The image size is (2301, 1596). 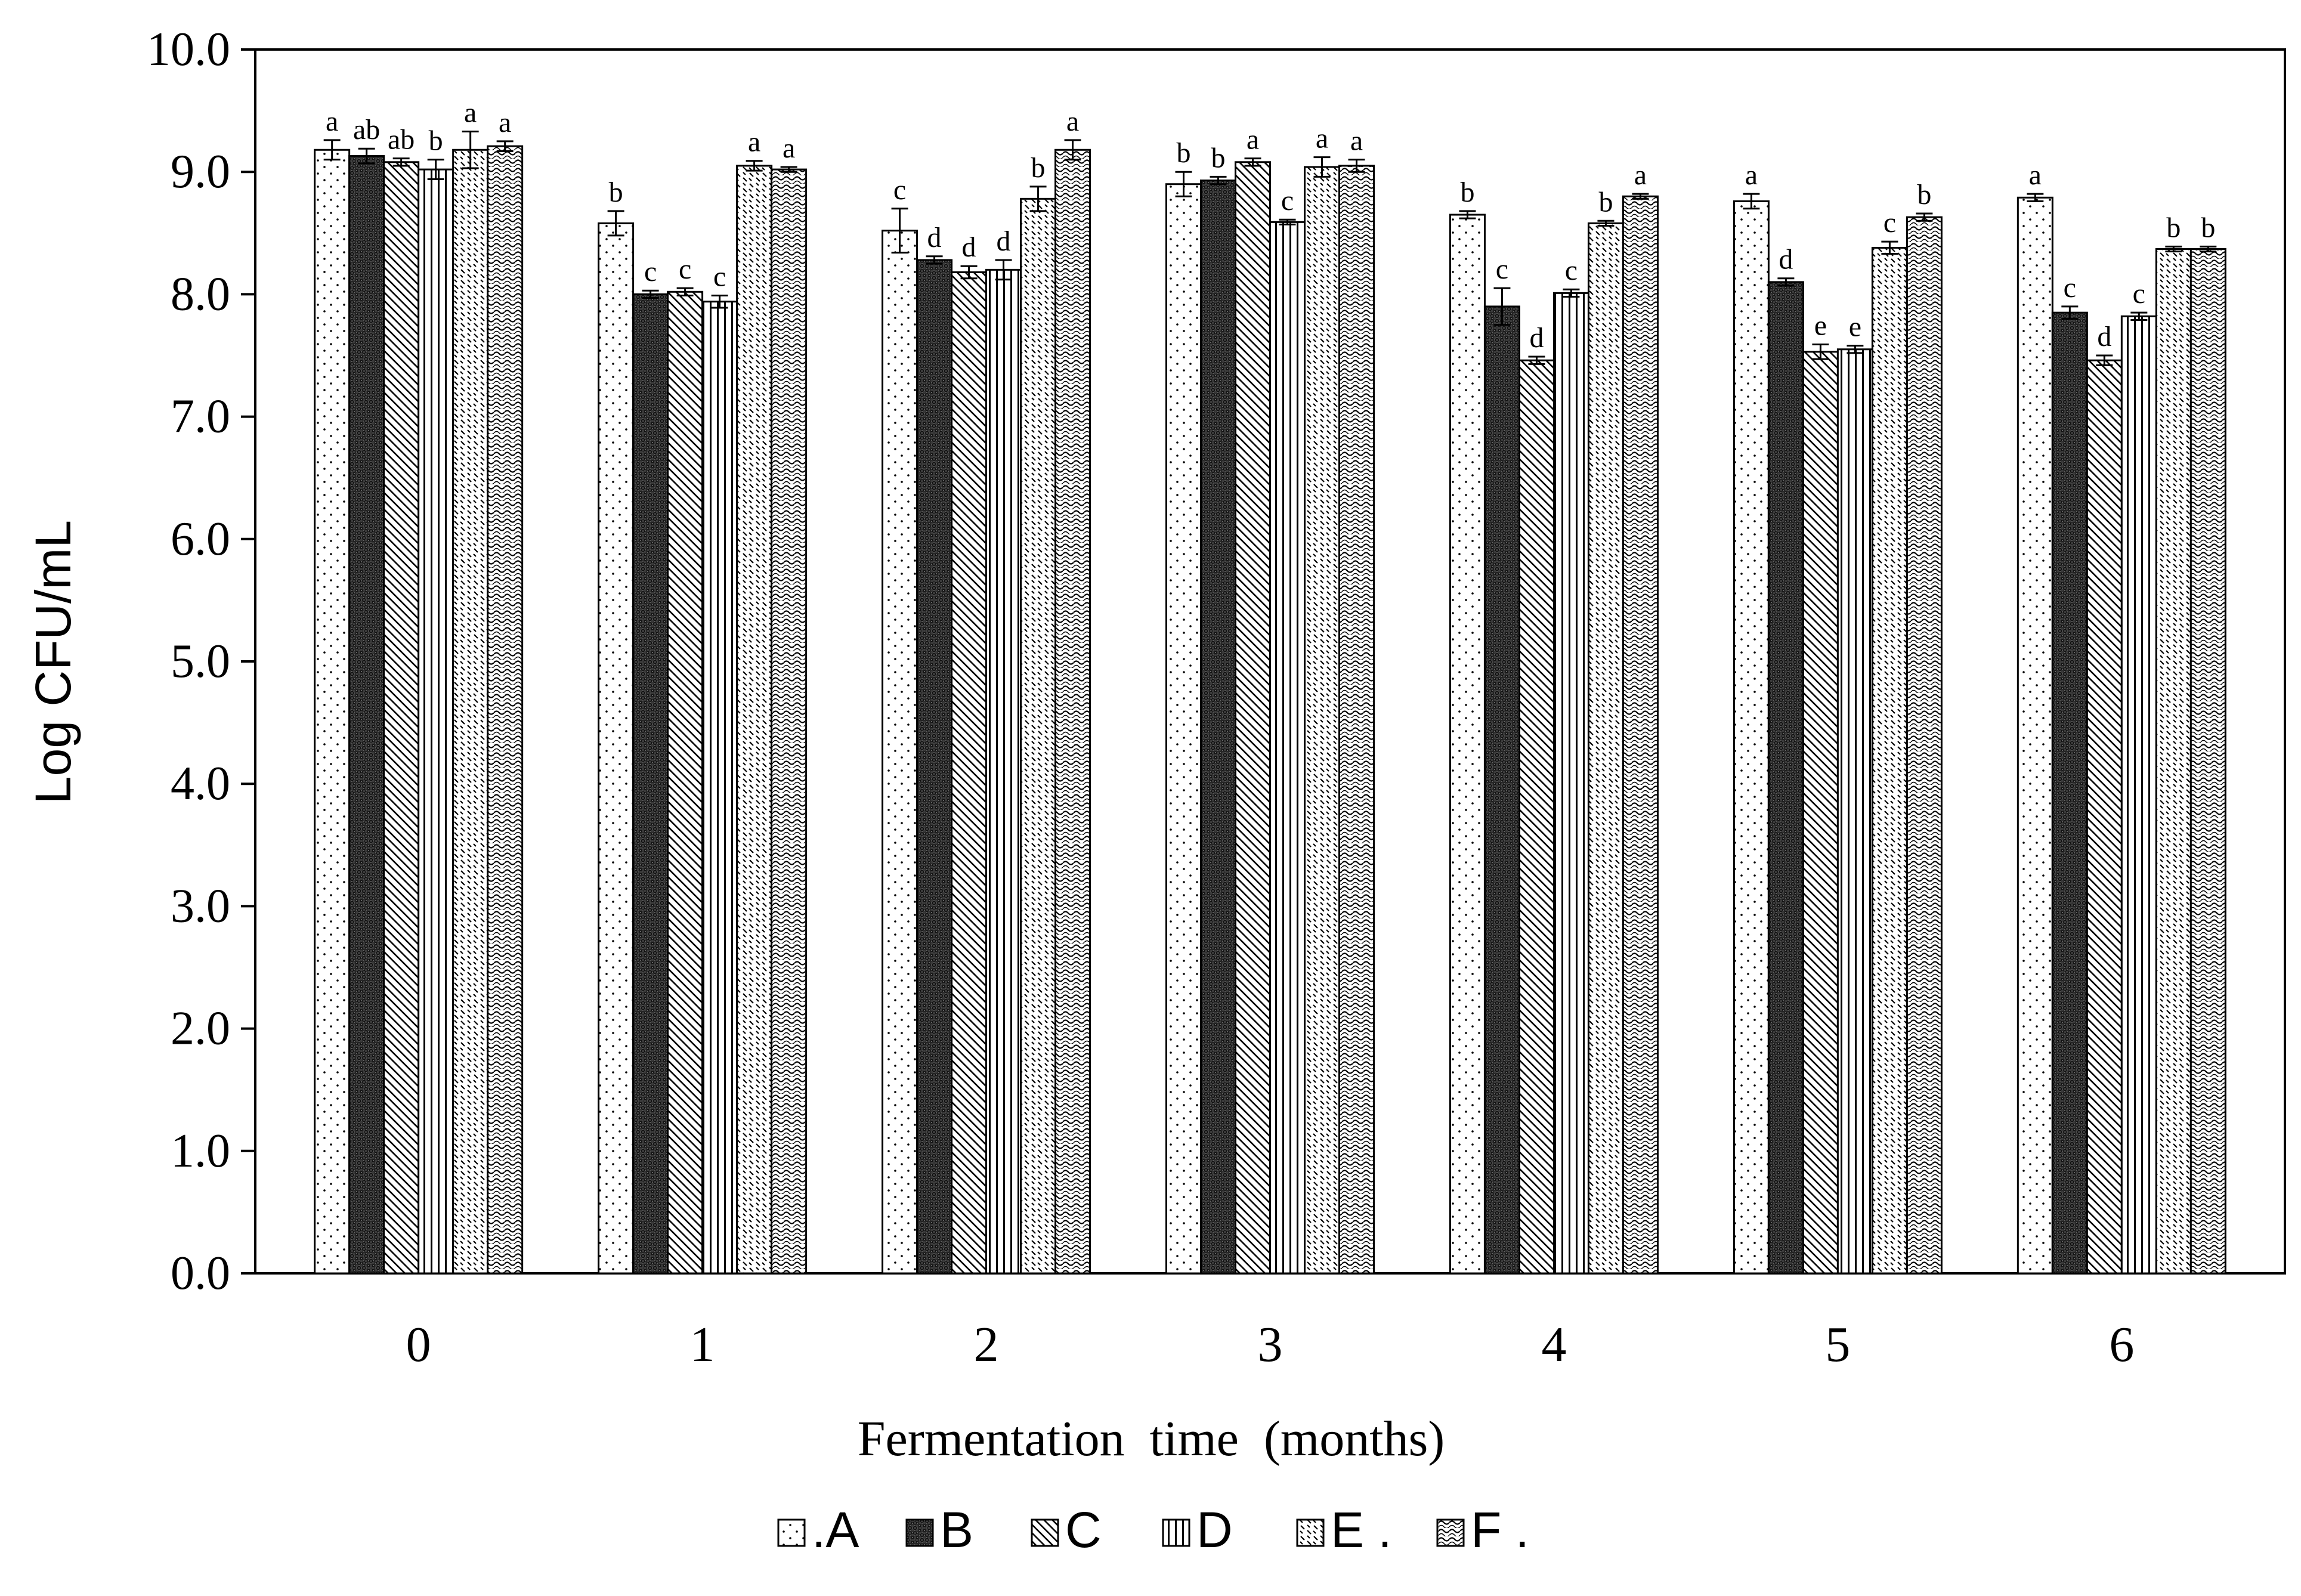 I want to click on y-tick-label: 8.0, so click(x=200, y=294).